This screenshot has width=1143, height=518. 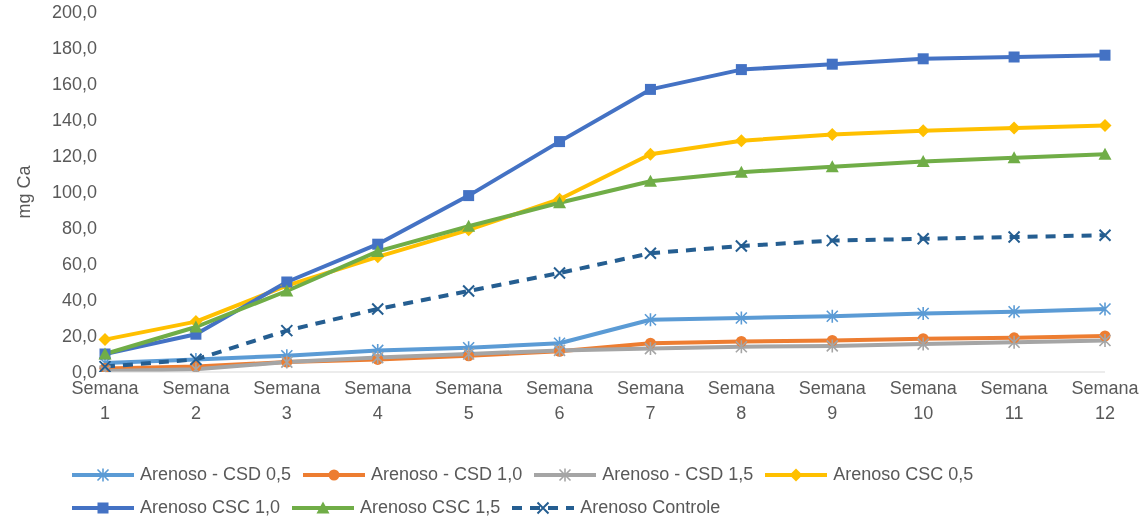 I want to click on legend-label: Arenoso CSC 1,5, so click(x=430, y=507).